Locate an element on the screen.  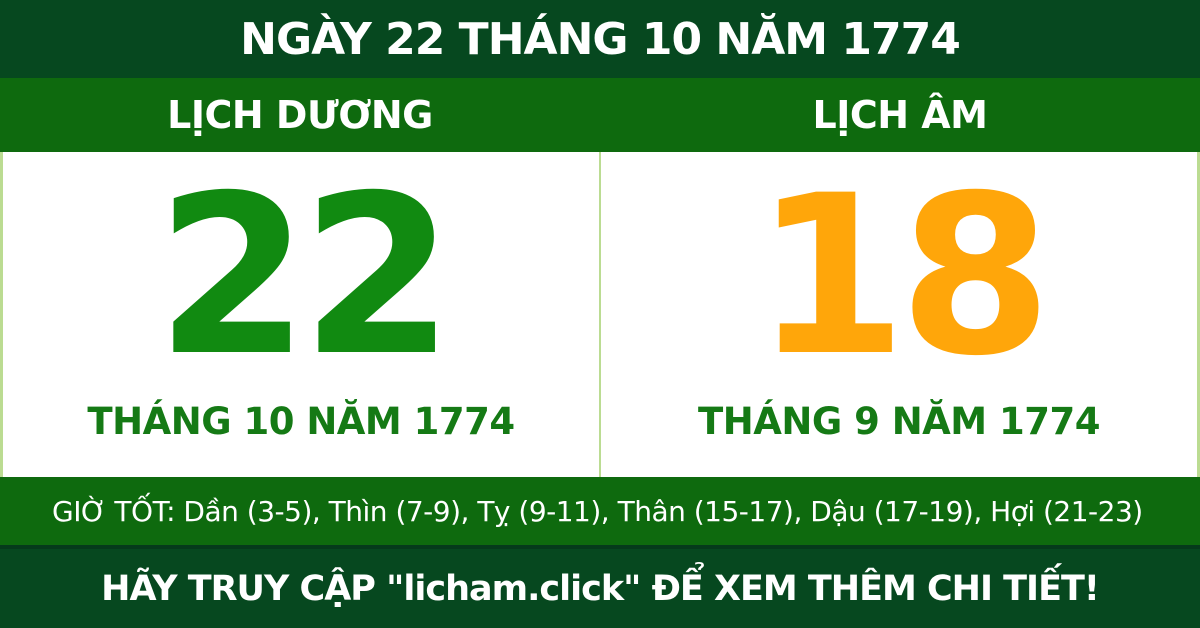
panel-divider is located at coordinates (600, 314).